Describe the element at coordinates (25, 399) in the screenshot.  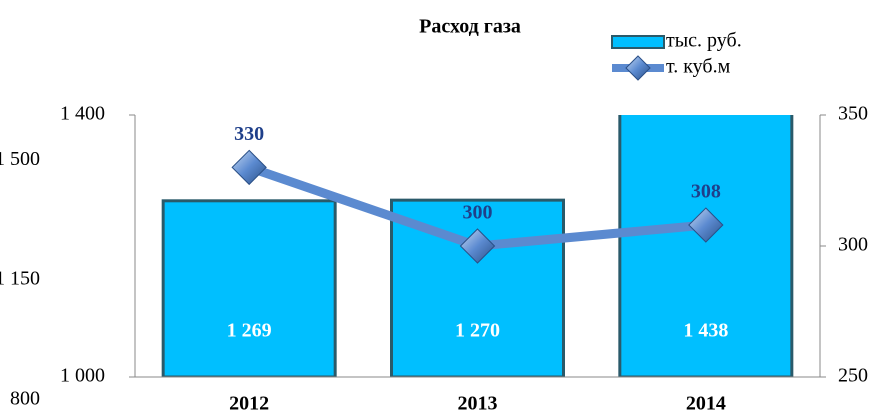
I see `y3-tick-label: 800` at that location.